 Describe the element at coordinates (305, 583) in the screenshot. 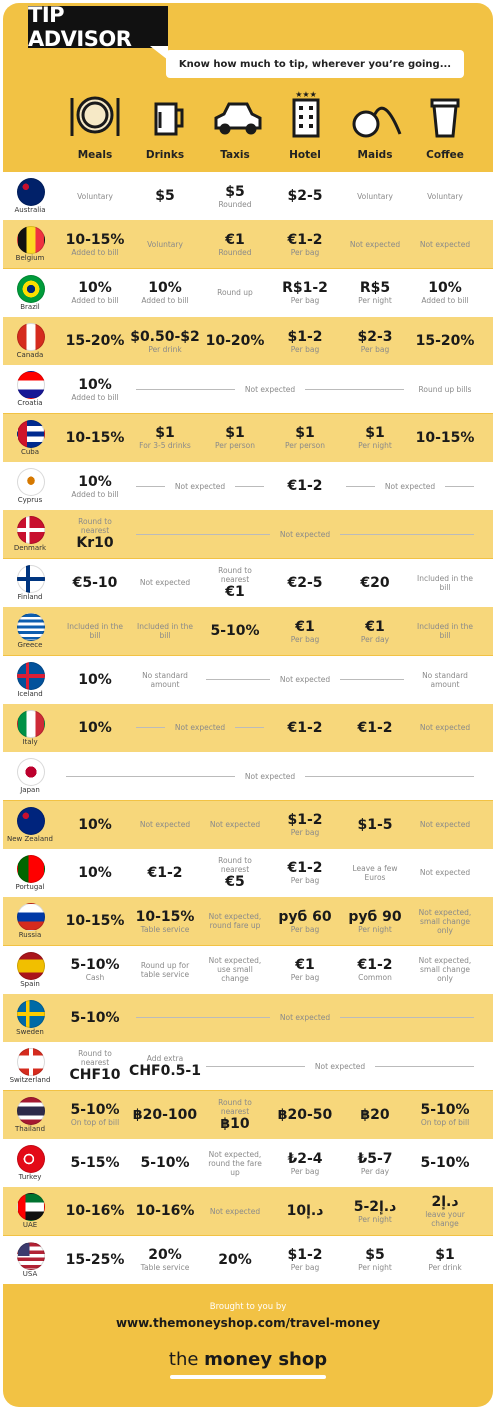

I see `tip-cell: €2-5` at that location.